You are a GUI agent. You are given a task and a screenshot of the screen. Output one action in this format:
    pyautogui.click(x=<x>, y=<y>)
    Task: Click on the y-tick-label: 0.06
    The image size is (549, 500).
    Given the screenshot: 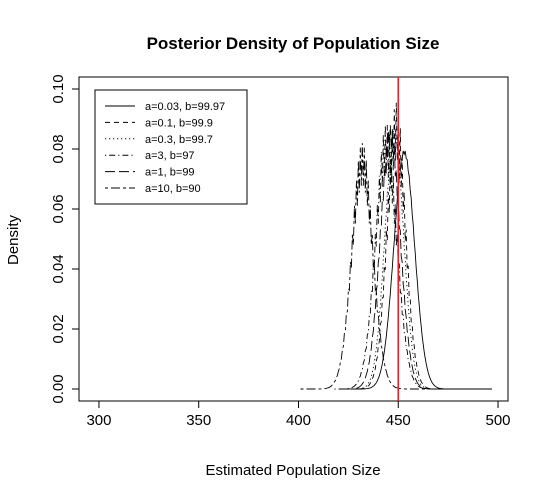 What is the action you would take?
    pyautogui.click(x=58, y=208)
    